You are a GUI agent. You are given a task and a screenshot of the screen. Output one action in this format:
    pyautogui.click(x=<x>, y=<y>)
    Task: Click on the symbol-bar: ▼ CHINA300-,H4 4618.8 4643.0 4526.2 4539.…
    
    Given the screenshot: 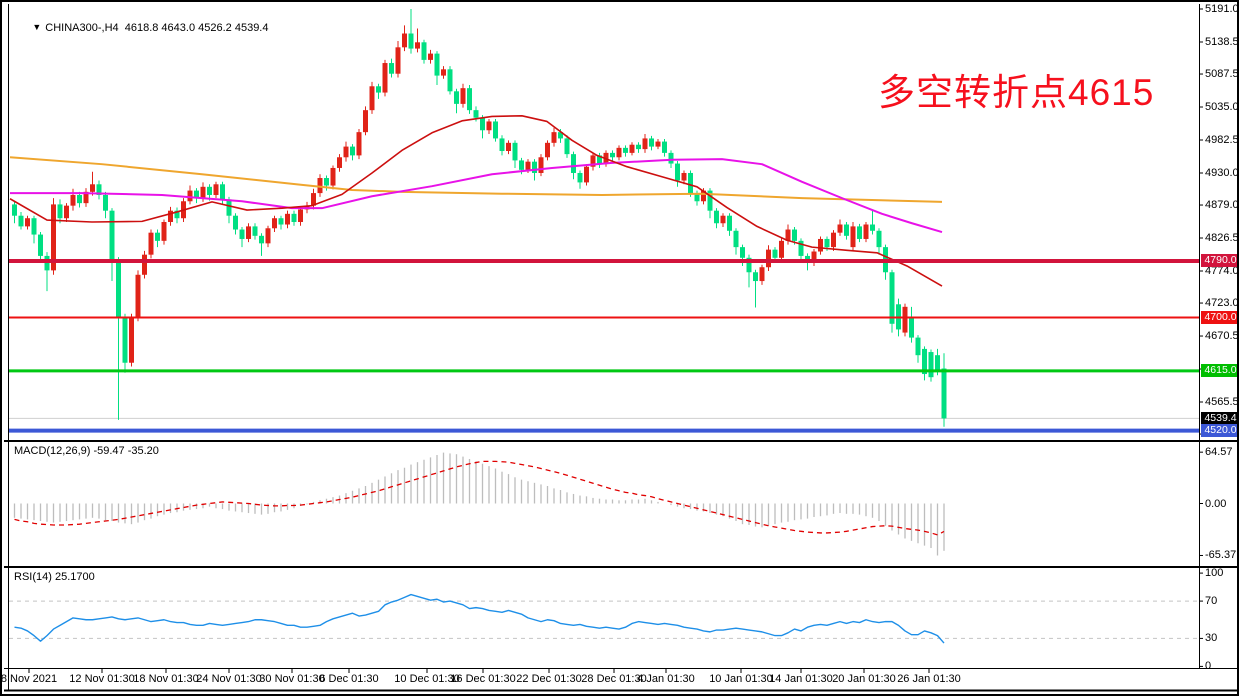 What is the action you would take?
    pyautogui.click(x=141, y=27)
    